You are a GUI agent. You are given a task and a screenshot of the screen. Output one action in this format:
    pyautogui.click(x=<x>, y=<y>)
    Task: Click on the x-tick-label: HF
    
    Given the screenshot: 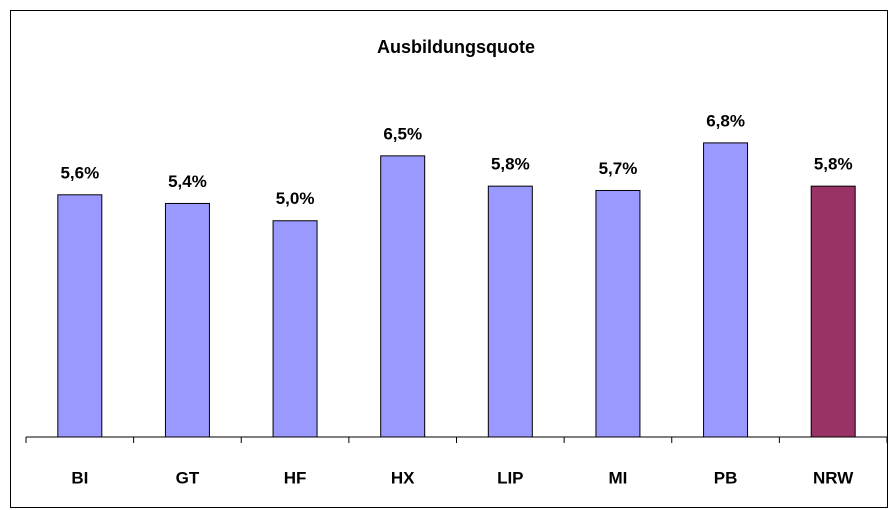 What is the action you would take?
    pyautogui.click(x=295, y=477)
    